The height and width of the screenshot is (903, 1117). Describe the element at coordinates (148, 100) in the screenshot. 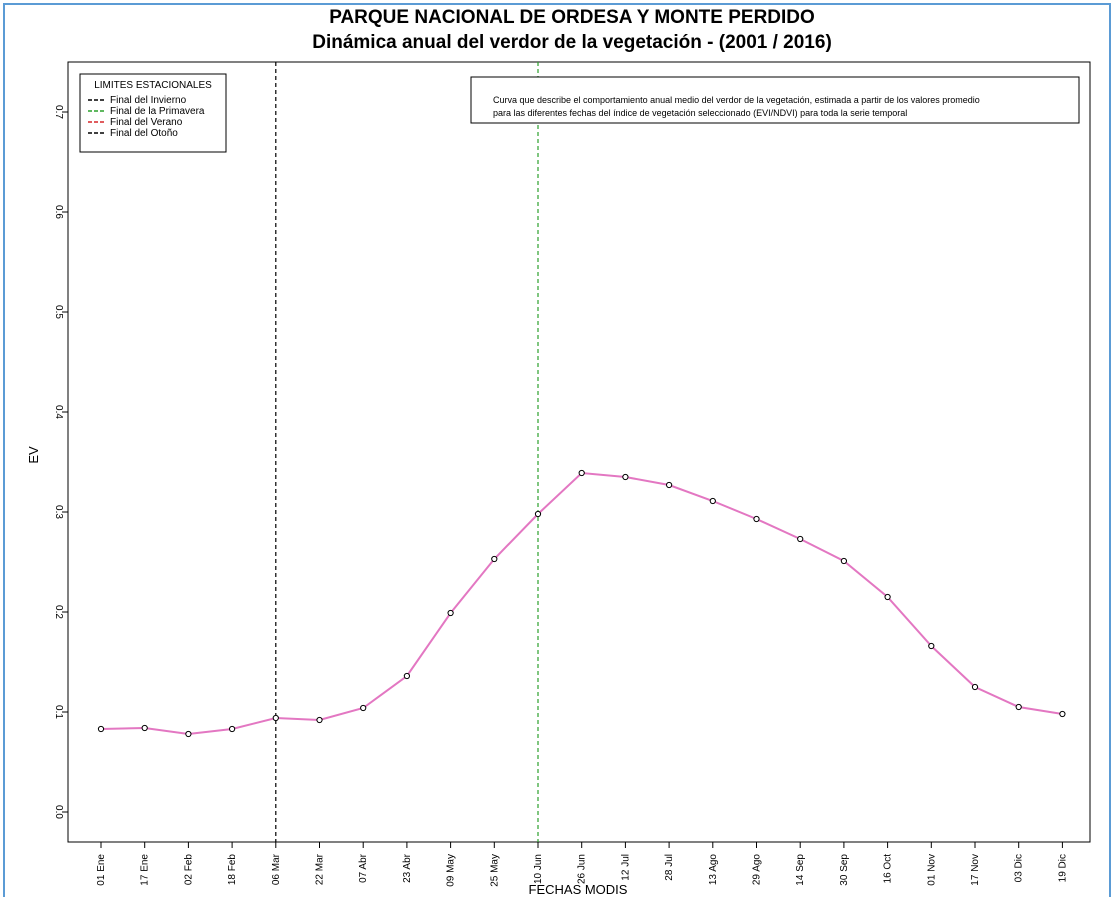

I see `legend-label: Final del Invierno` at that location.